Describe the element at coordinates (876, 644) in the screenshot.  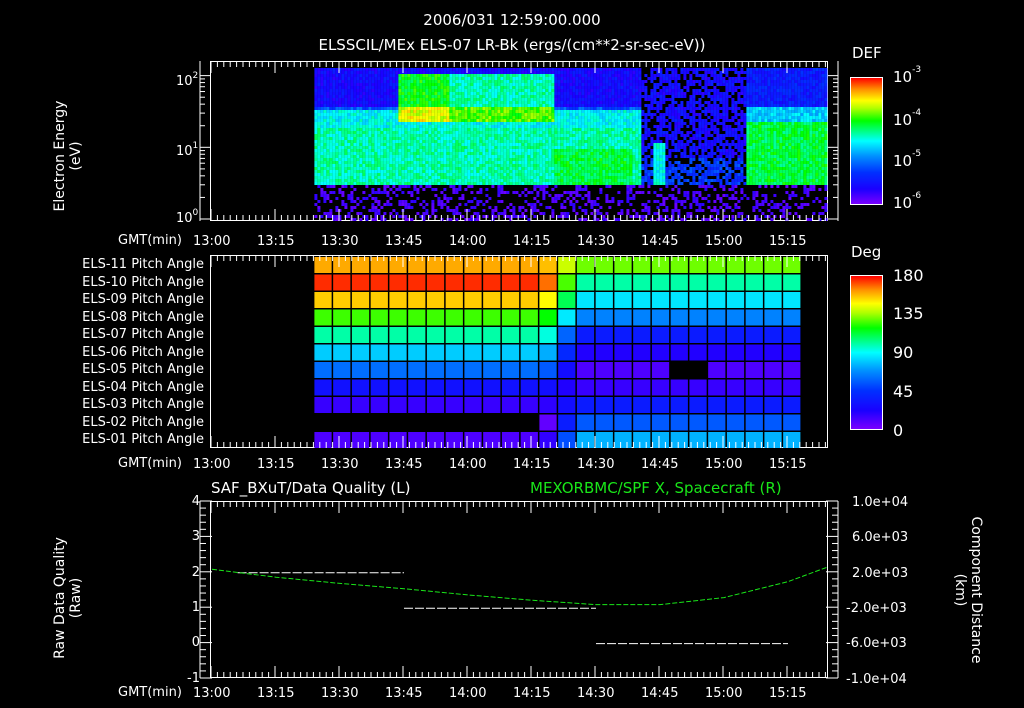
I see `ytick-right: -6.0e+03` at that location.